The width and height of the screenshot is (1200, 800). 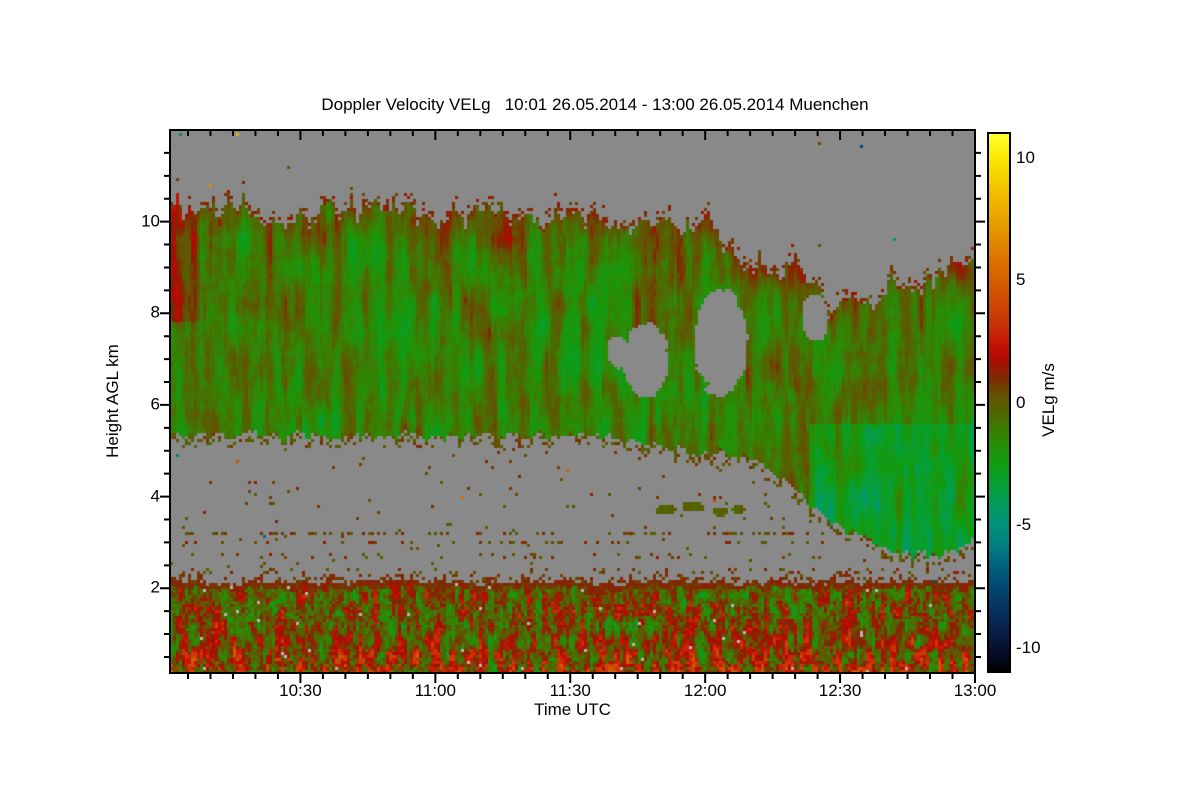 What do you see at coordinates (840, 690) in the screenshot?
I see `x-tick-label: 12:30` at bounding box center [840, 690].